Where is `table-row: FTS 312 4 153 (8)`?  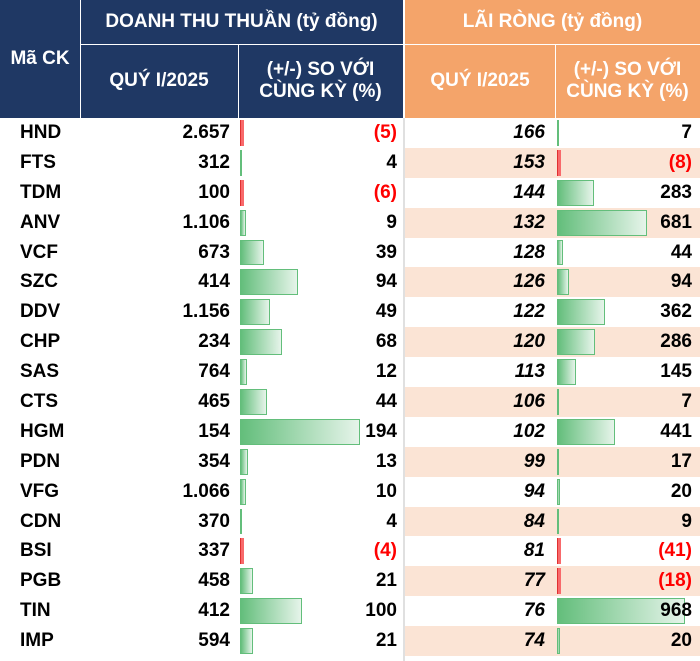
table-row: FTS 312 4 153 (8) is located at coordinates (350, 162).